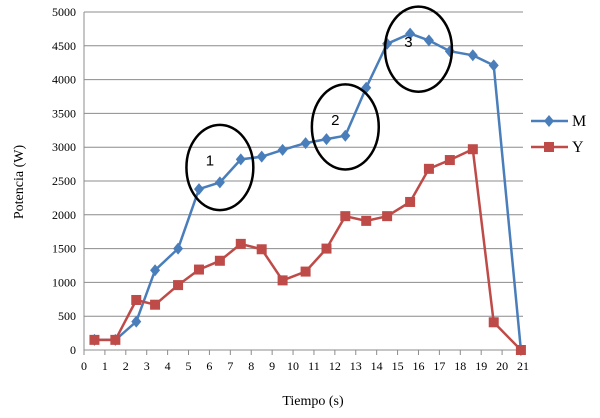 The height and width of the screenshot is (418, 600). Describe the element at coordinates (126, 366) in the screenshot. I see `x-tick-label: 2` at that location.